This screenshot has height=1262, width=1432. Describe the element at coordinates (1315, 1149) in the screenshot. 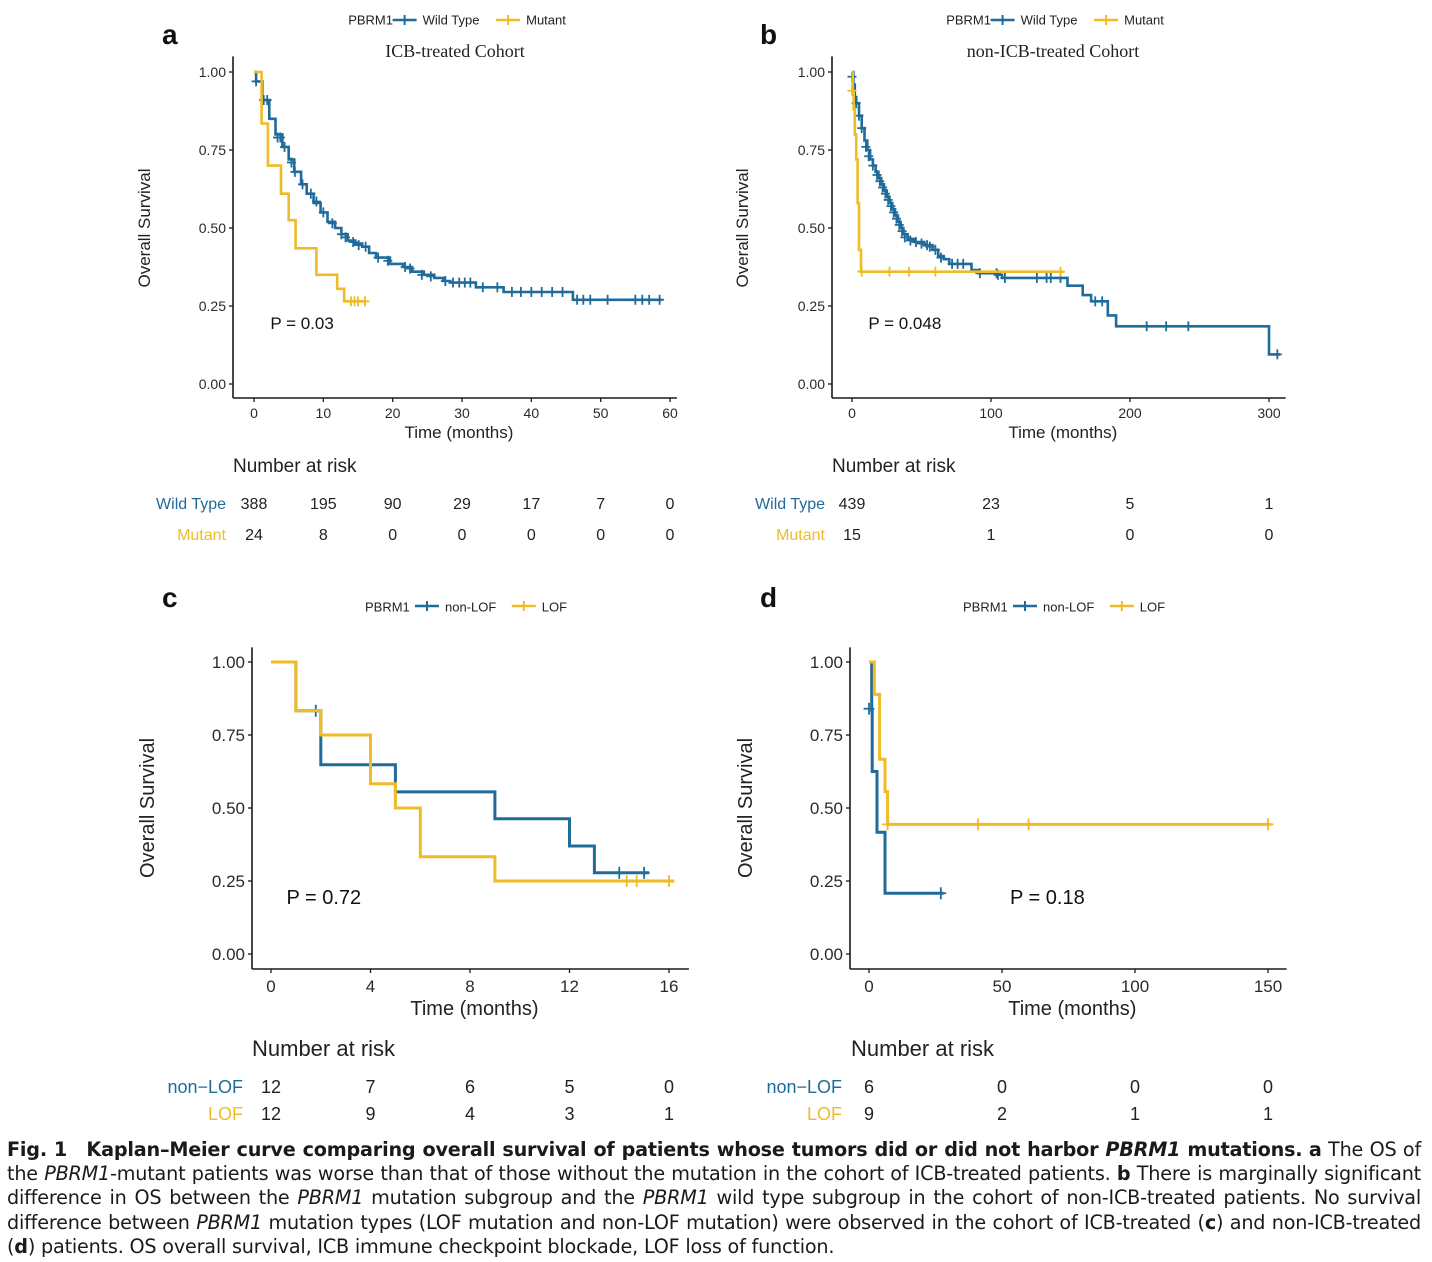

I see `caption-letter-a: a` at that location.